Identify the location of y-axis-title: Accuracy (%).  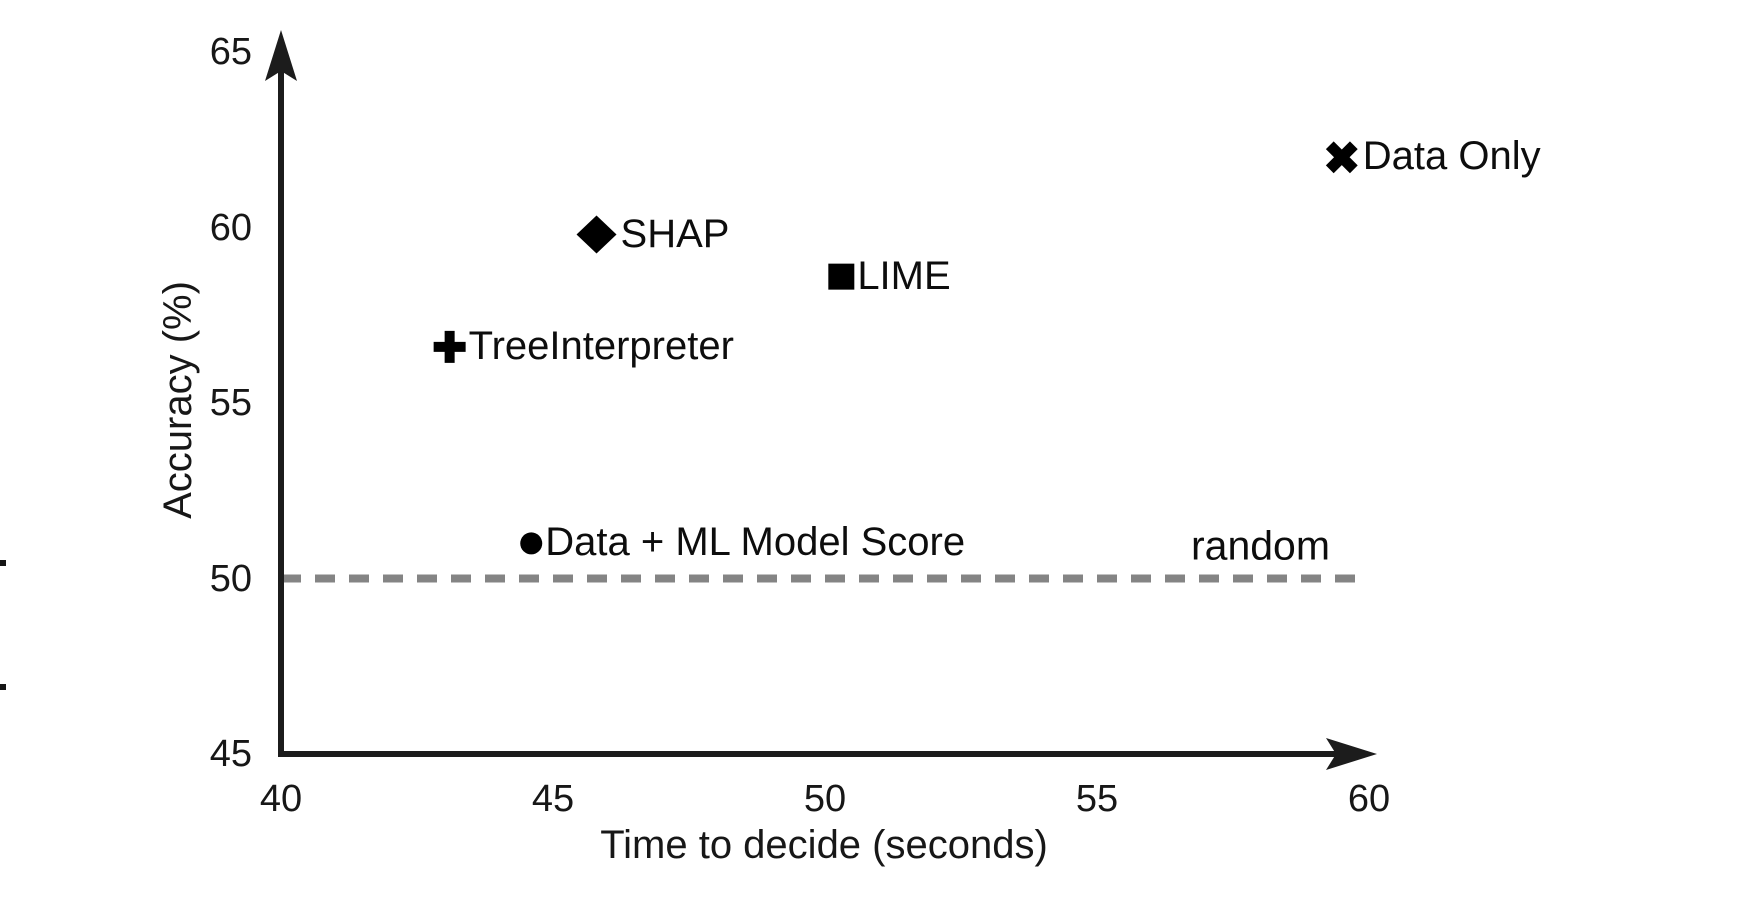
(178, 400).